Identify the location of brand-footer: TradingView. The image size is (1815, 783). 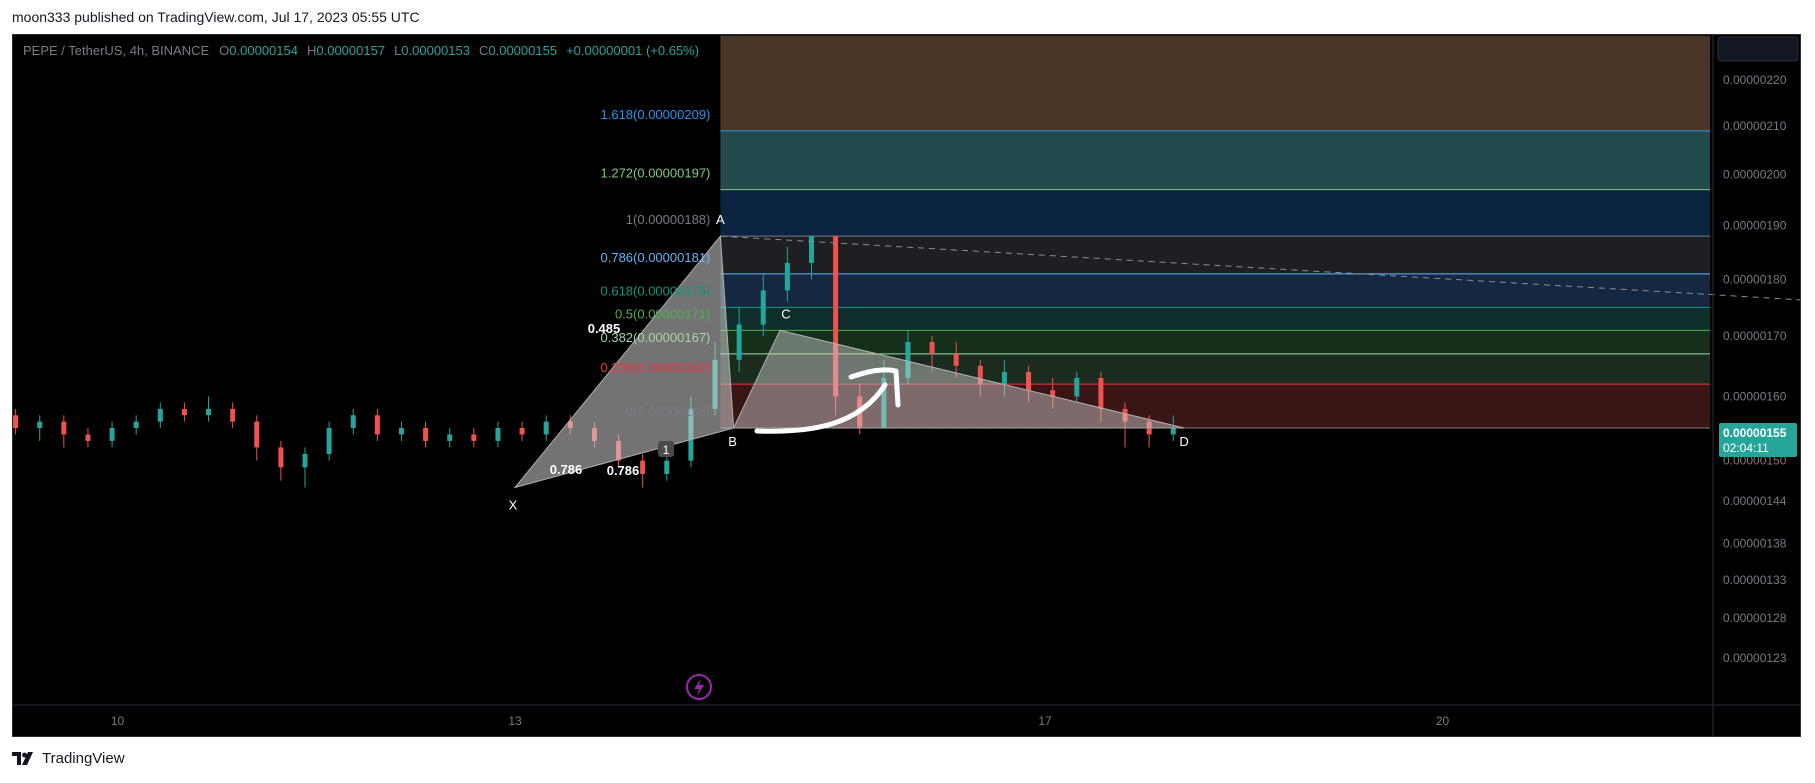
(68, 758).